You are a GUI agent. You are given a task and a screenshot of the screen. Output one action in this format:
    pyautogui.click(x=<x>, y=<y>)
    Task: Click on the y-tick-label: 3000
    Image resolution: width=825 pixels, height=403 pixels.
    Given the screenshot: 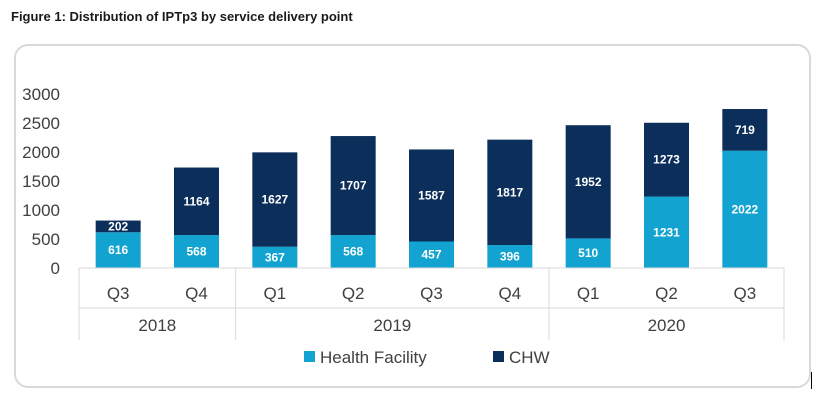 What is the action you would take?
    pyautogui.click(x=41, y=94)
    